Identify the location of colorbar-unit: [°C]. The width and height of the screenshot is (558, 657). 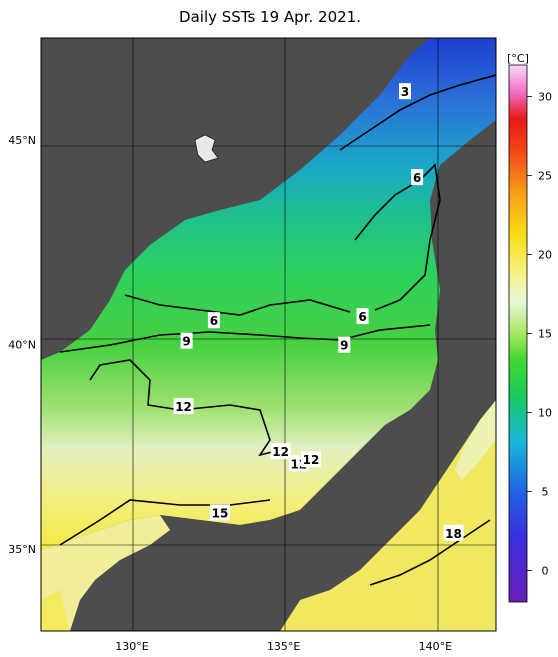
(518, 58).